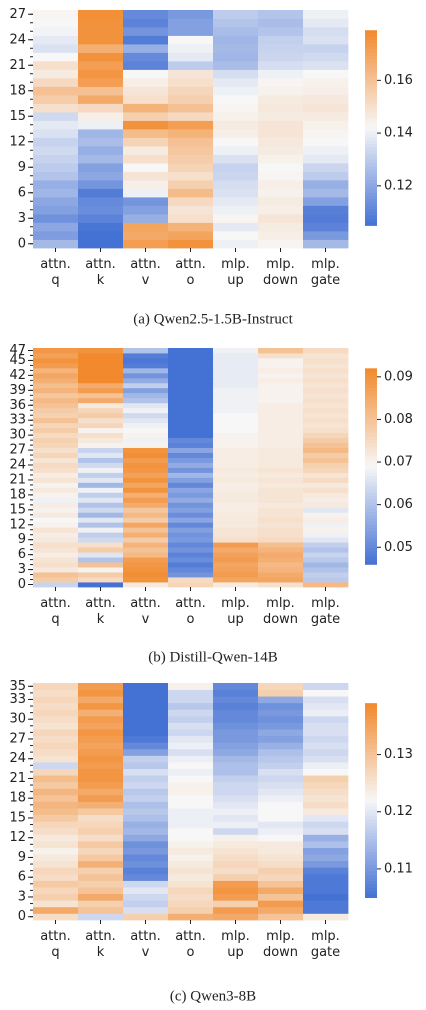  Describe the element at coordinates (325, 272) in the screenshot. I see `x-tick-label: mlp. gate` at that location.